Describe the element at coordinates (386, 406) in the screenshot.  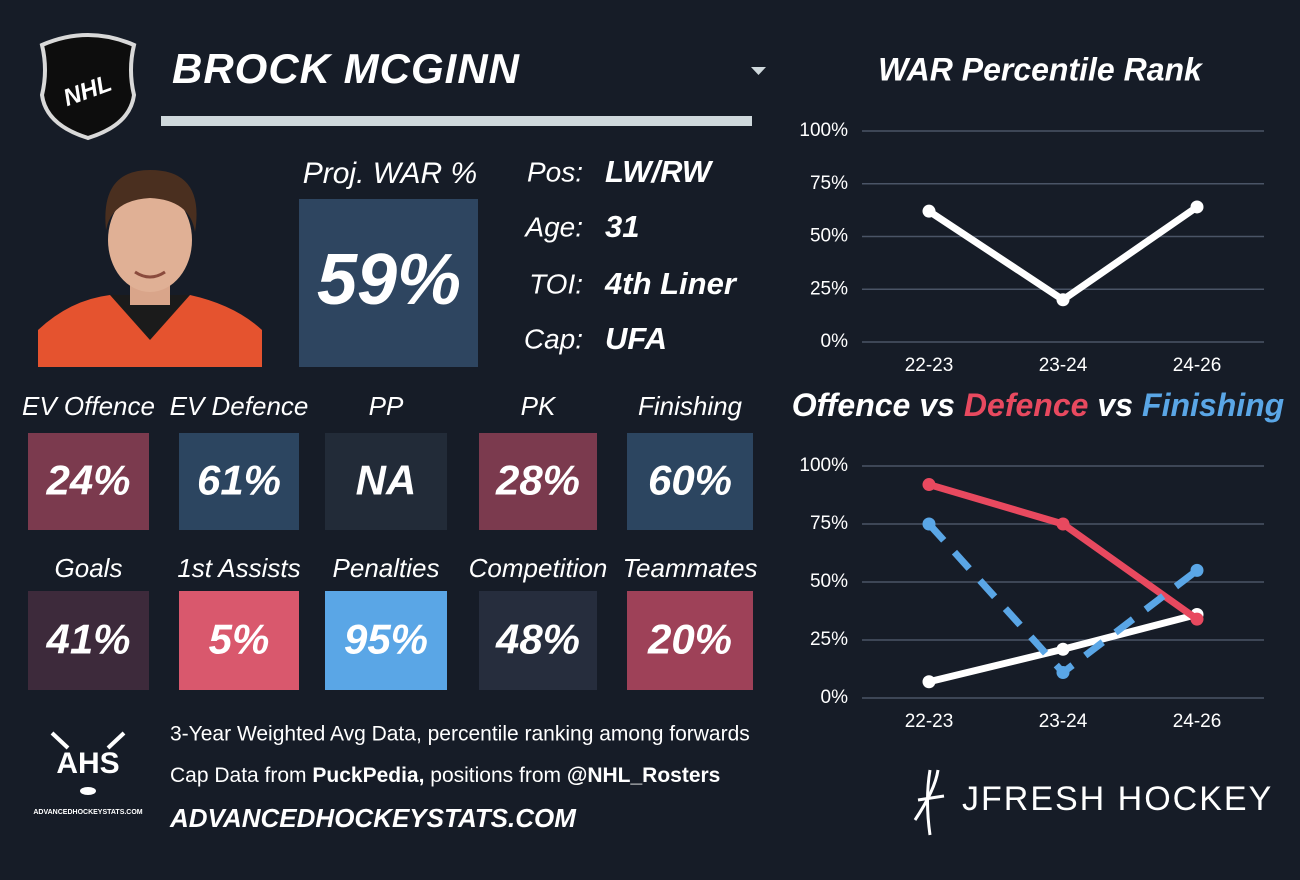
I see `tile-label: PP` at that location.